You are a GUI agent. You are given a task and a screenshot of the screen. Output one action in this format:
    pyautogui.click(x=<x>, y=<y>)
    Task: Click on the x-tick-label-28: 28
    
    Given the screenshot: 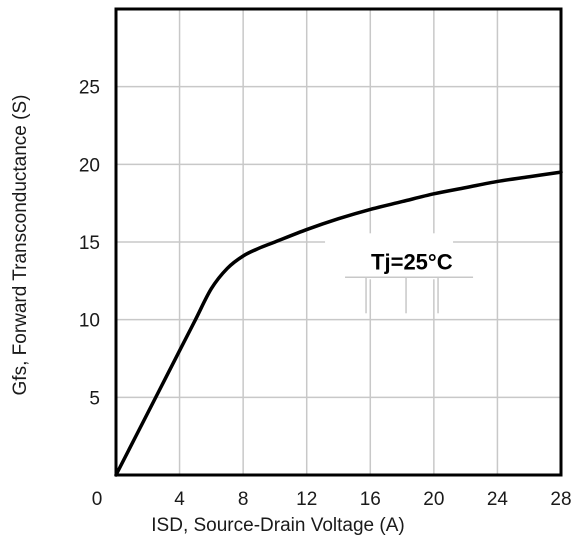 What is the action you would take?
    pyautogui.click(x=560, y=499)
    